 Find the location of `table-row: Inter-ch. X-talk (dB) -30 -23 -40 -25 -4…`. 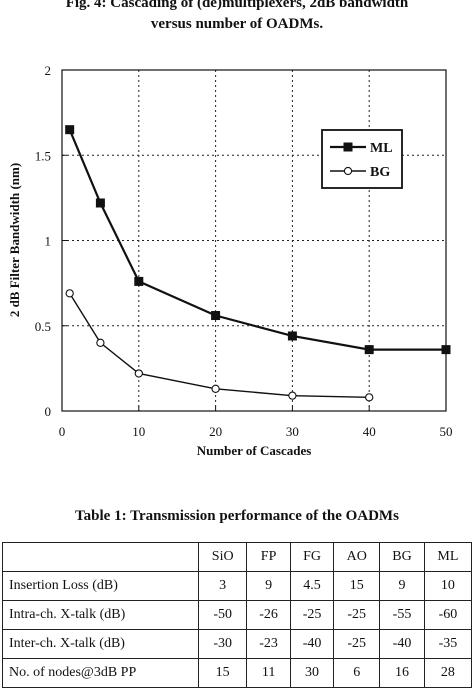

table-row: Inter-ch. X-talk (dB) -30 -23 -40 -25 -4… is located at coordinates (237, 644).